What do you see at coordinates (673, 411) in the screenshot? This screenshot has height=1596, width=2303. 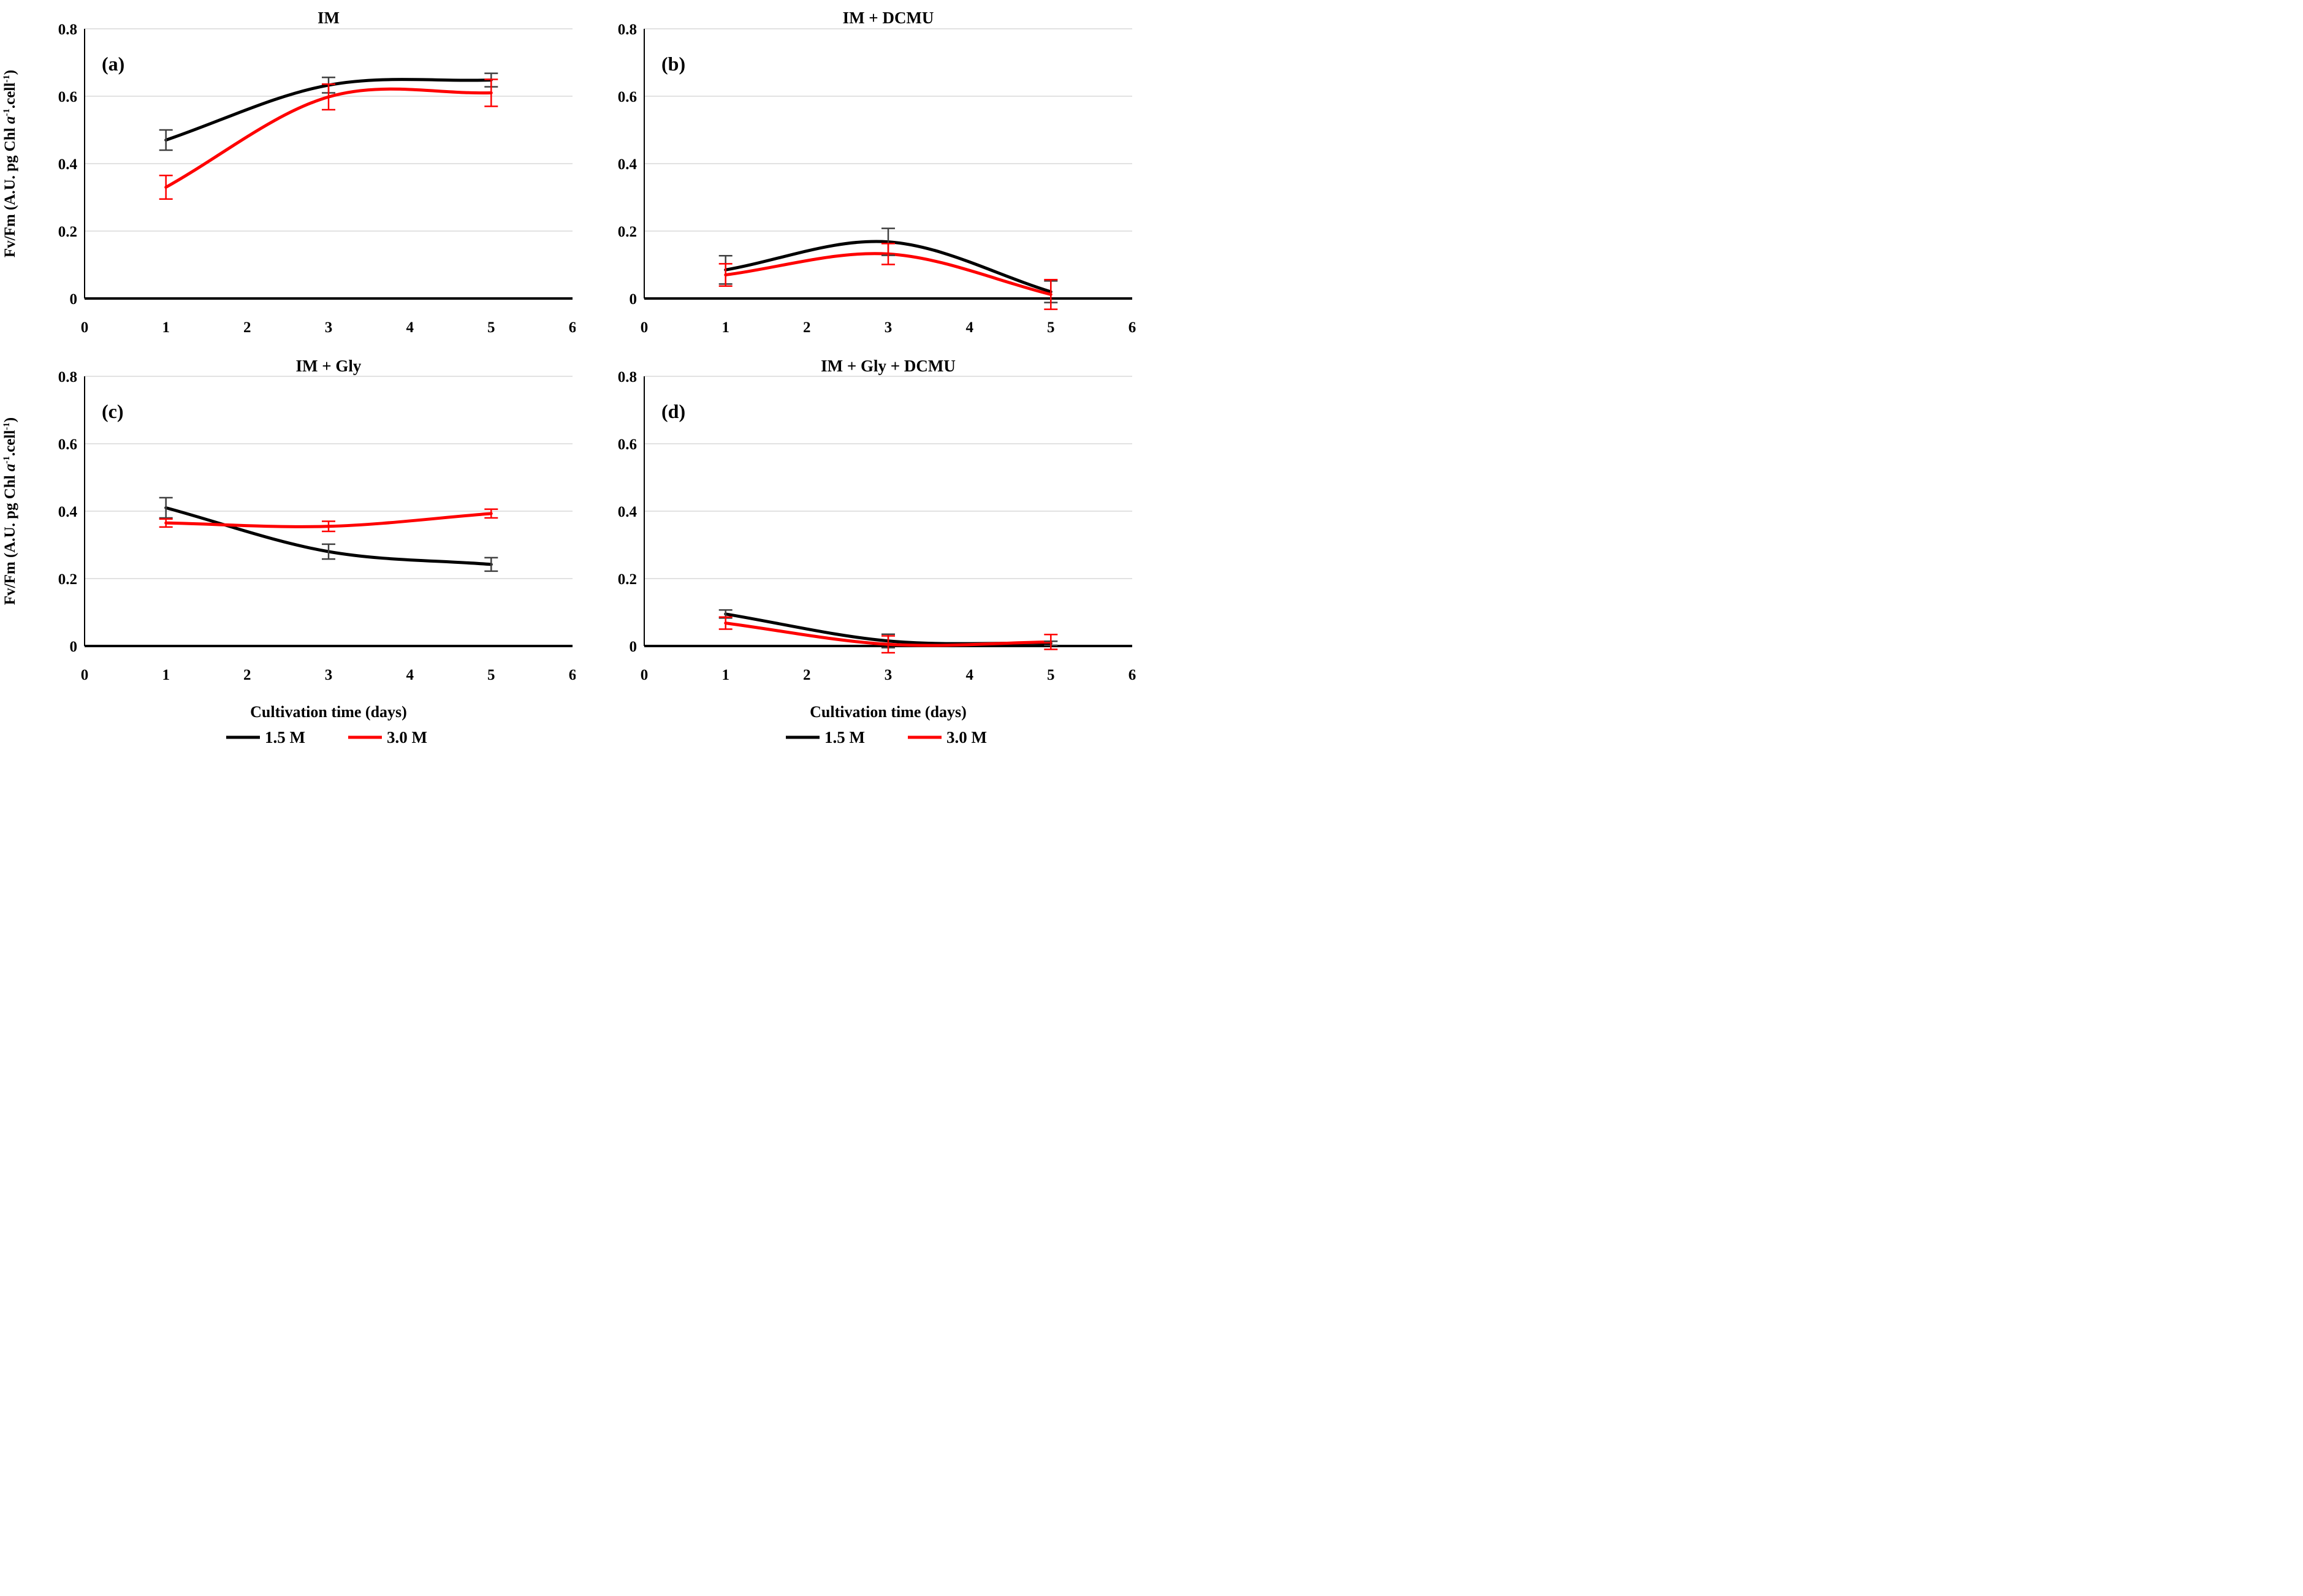 I see `panel-letter: (d)` at bounding box center [673, 411].